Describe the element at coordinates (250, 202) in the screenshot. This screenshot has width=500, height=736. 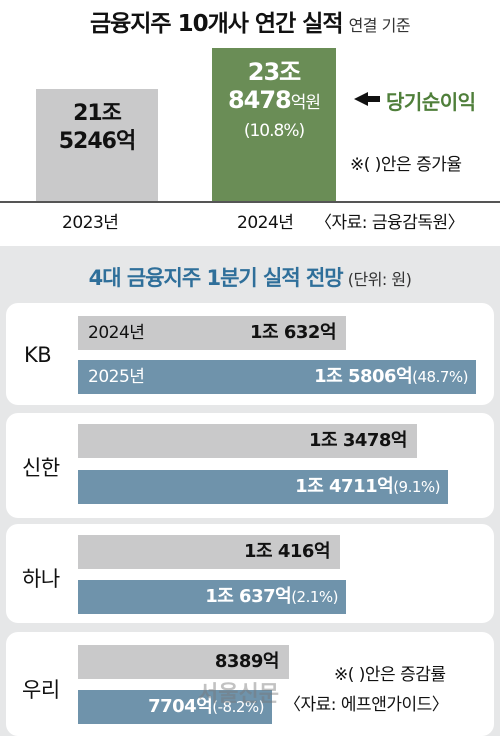
I see `chart1-baseline` at that location.